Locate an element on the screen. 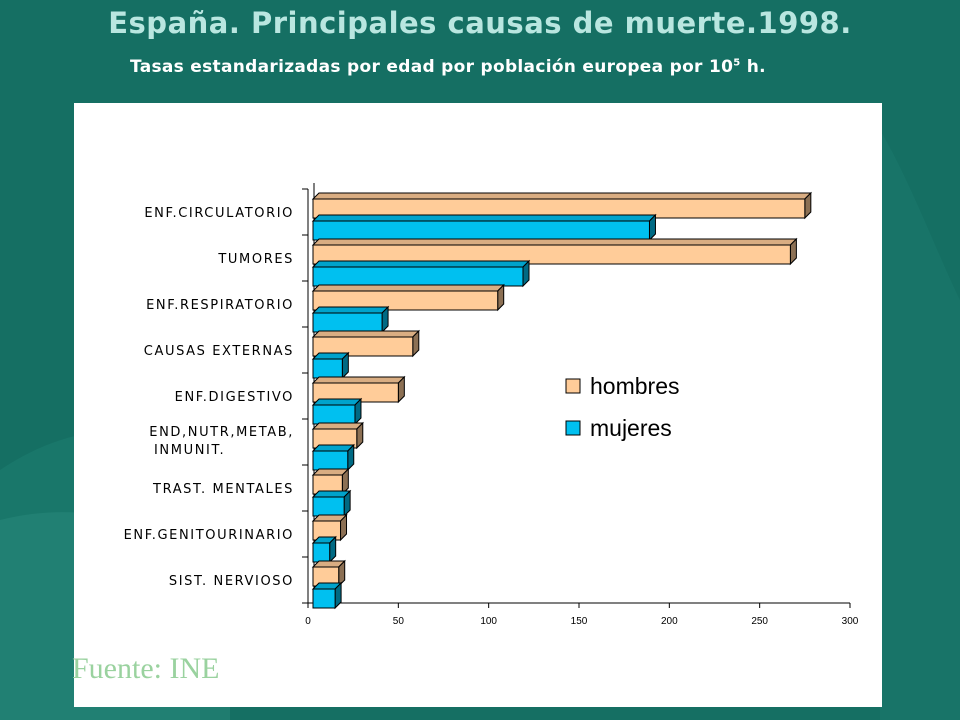  category-label: SIST. NERVIOSO is located at coordinates (231, 581).